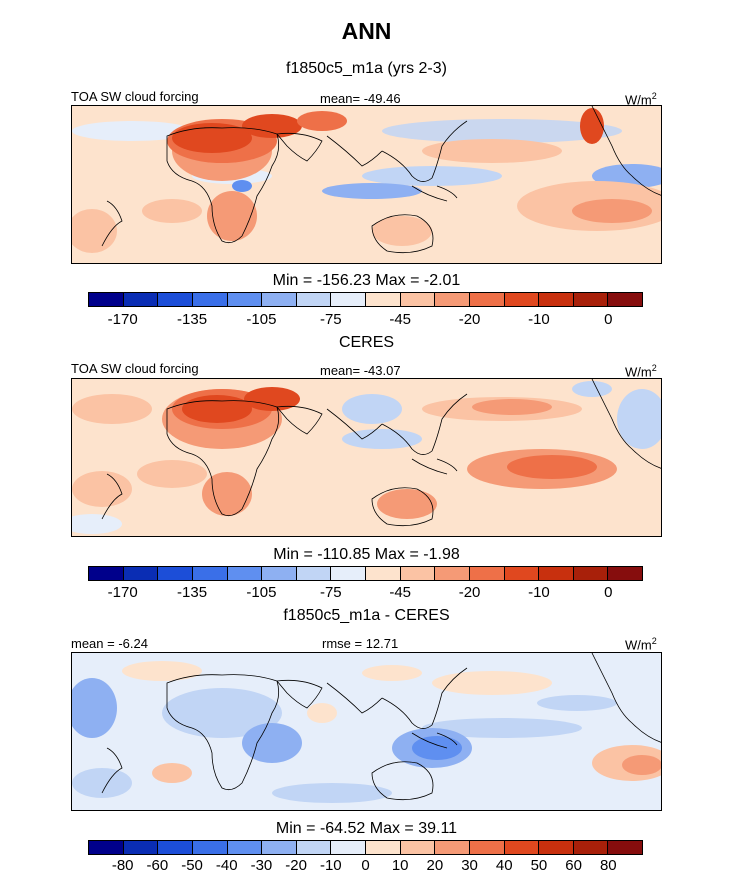  What do you see at coordinates (469, 865) in the screenshot?
I see `colorbar-tick-label: 30` at bounding box center [469, 865].